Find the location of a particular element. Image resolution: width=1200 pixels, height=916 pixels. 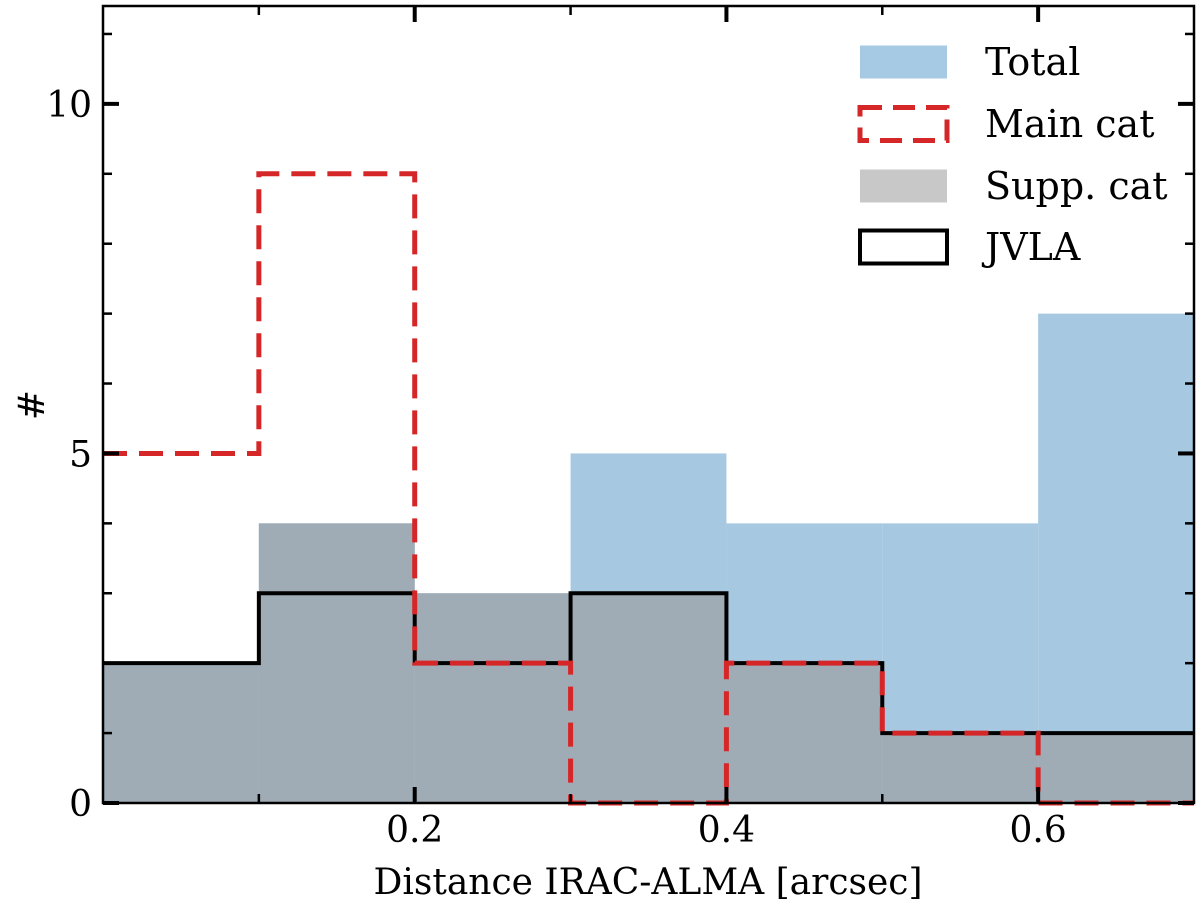

legend-label-jvla: JVLA is located at coordinates (1031, 247).